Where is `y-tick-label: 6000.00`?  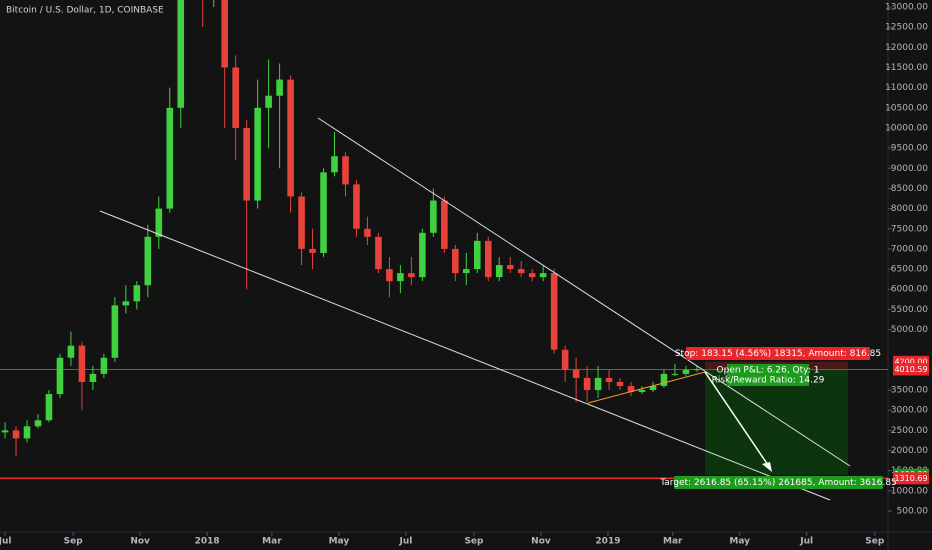
y-tick-label: 6000.00 is located at coordinates (909, 290).